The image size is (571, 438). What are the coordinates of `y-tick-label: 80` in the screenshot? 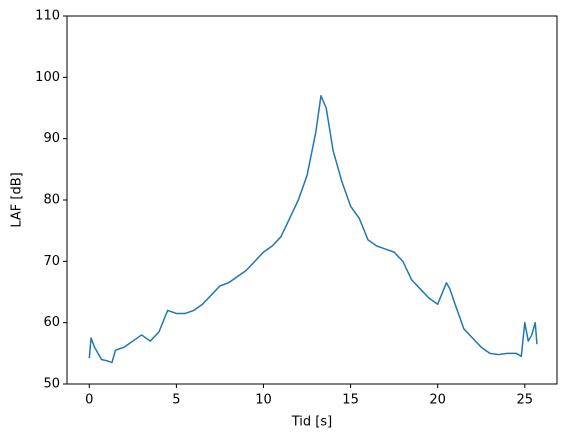 It's located at (51, 200).